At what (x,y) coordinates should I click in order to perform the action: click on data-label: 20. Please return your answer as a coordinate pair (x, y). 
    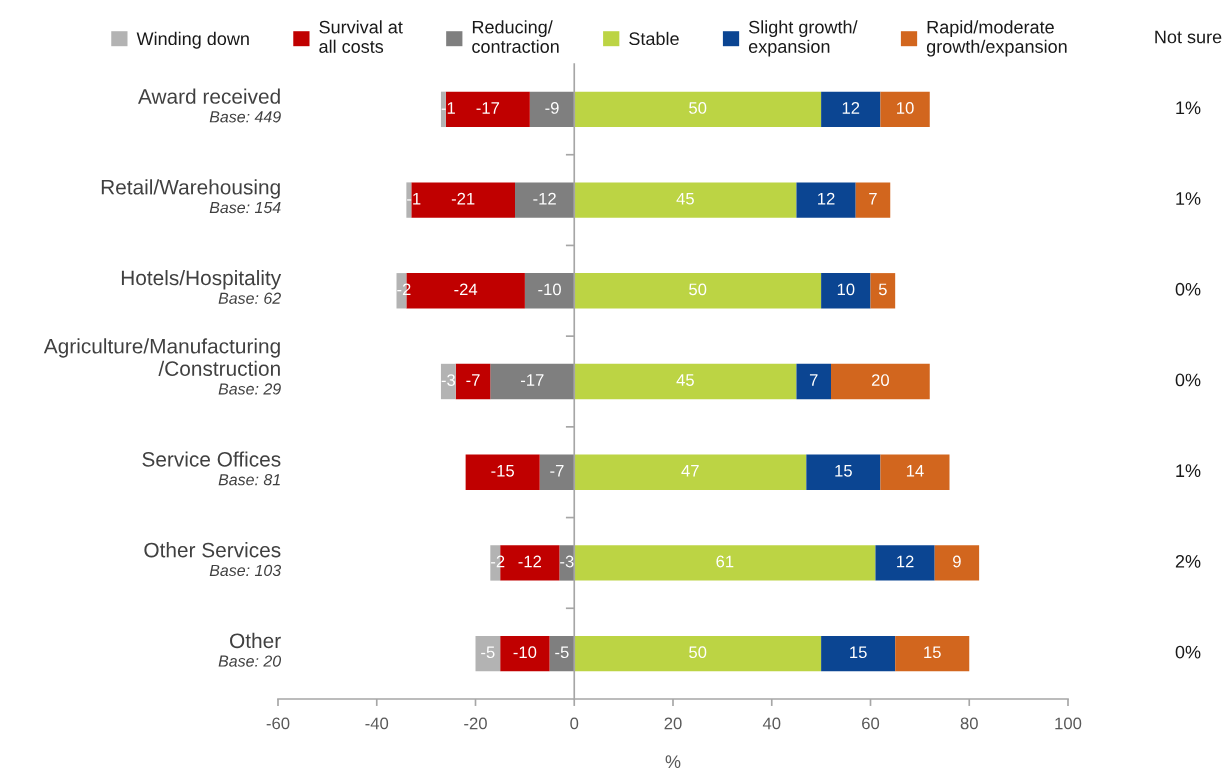
    Looking at the image, I should click on (880, 380).